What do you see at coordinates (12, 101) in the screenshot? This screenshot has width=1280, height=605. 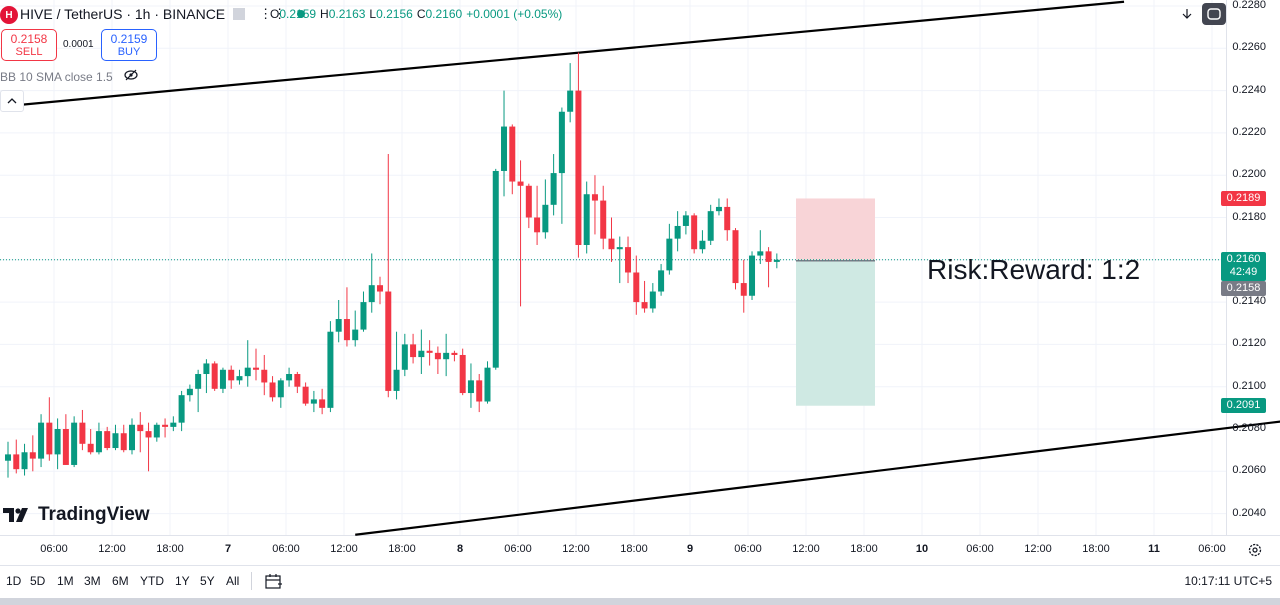 I see `collapse-legend-button` at bounding box center [12, 101].